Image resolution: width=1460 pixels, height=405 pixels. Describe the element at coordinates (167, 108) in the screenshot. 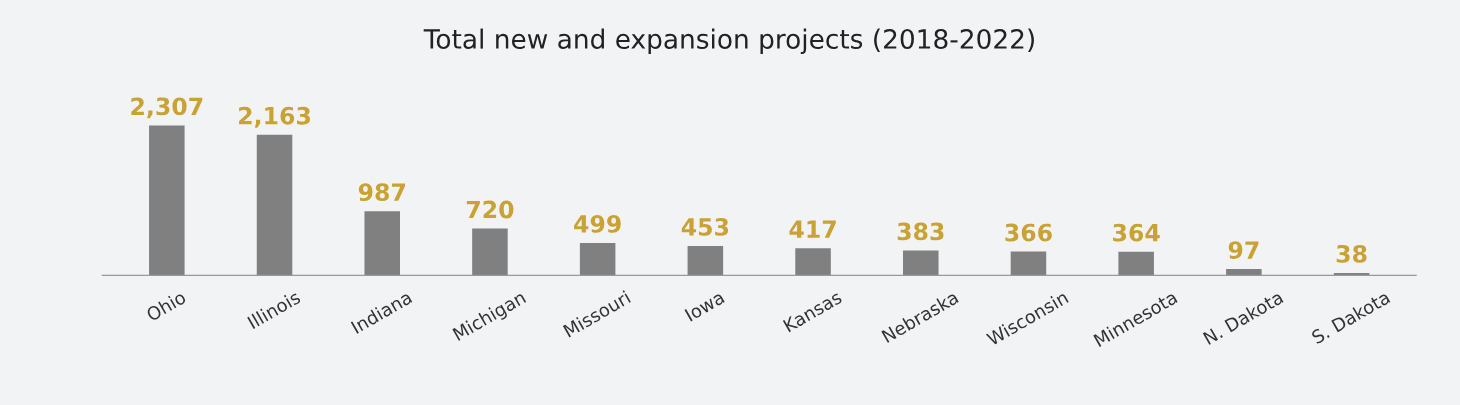

I see `data-label: 2,307` at that location.